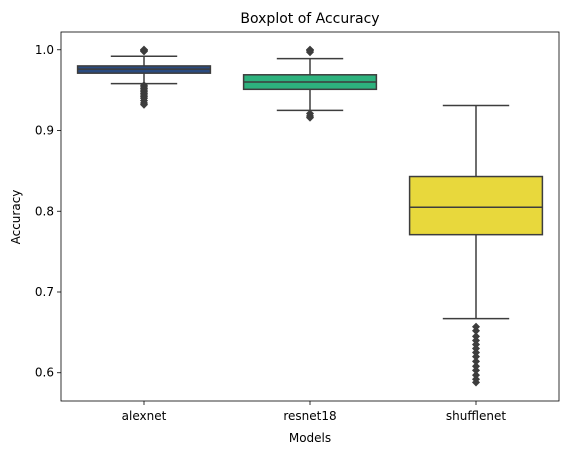 The height and width of the screenshot is (455, 567). What do you see at coordinates (44, 50) in the screenshot?
I see `y-tick-label: 1.0` at bounding box center [44, 50].